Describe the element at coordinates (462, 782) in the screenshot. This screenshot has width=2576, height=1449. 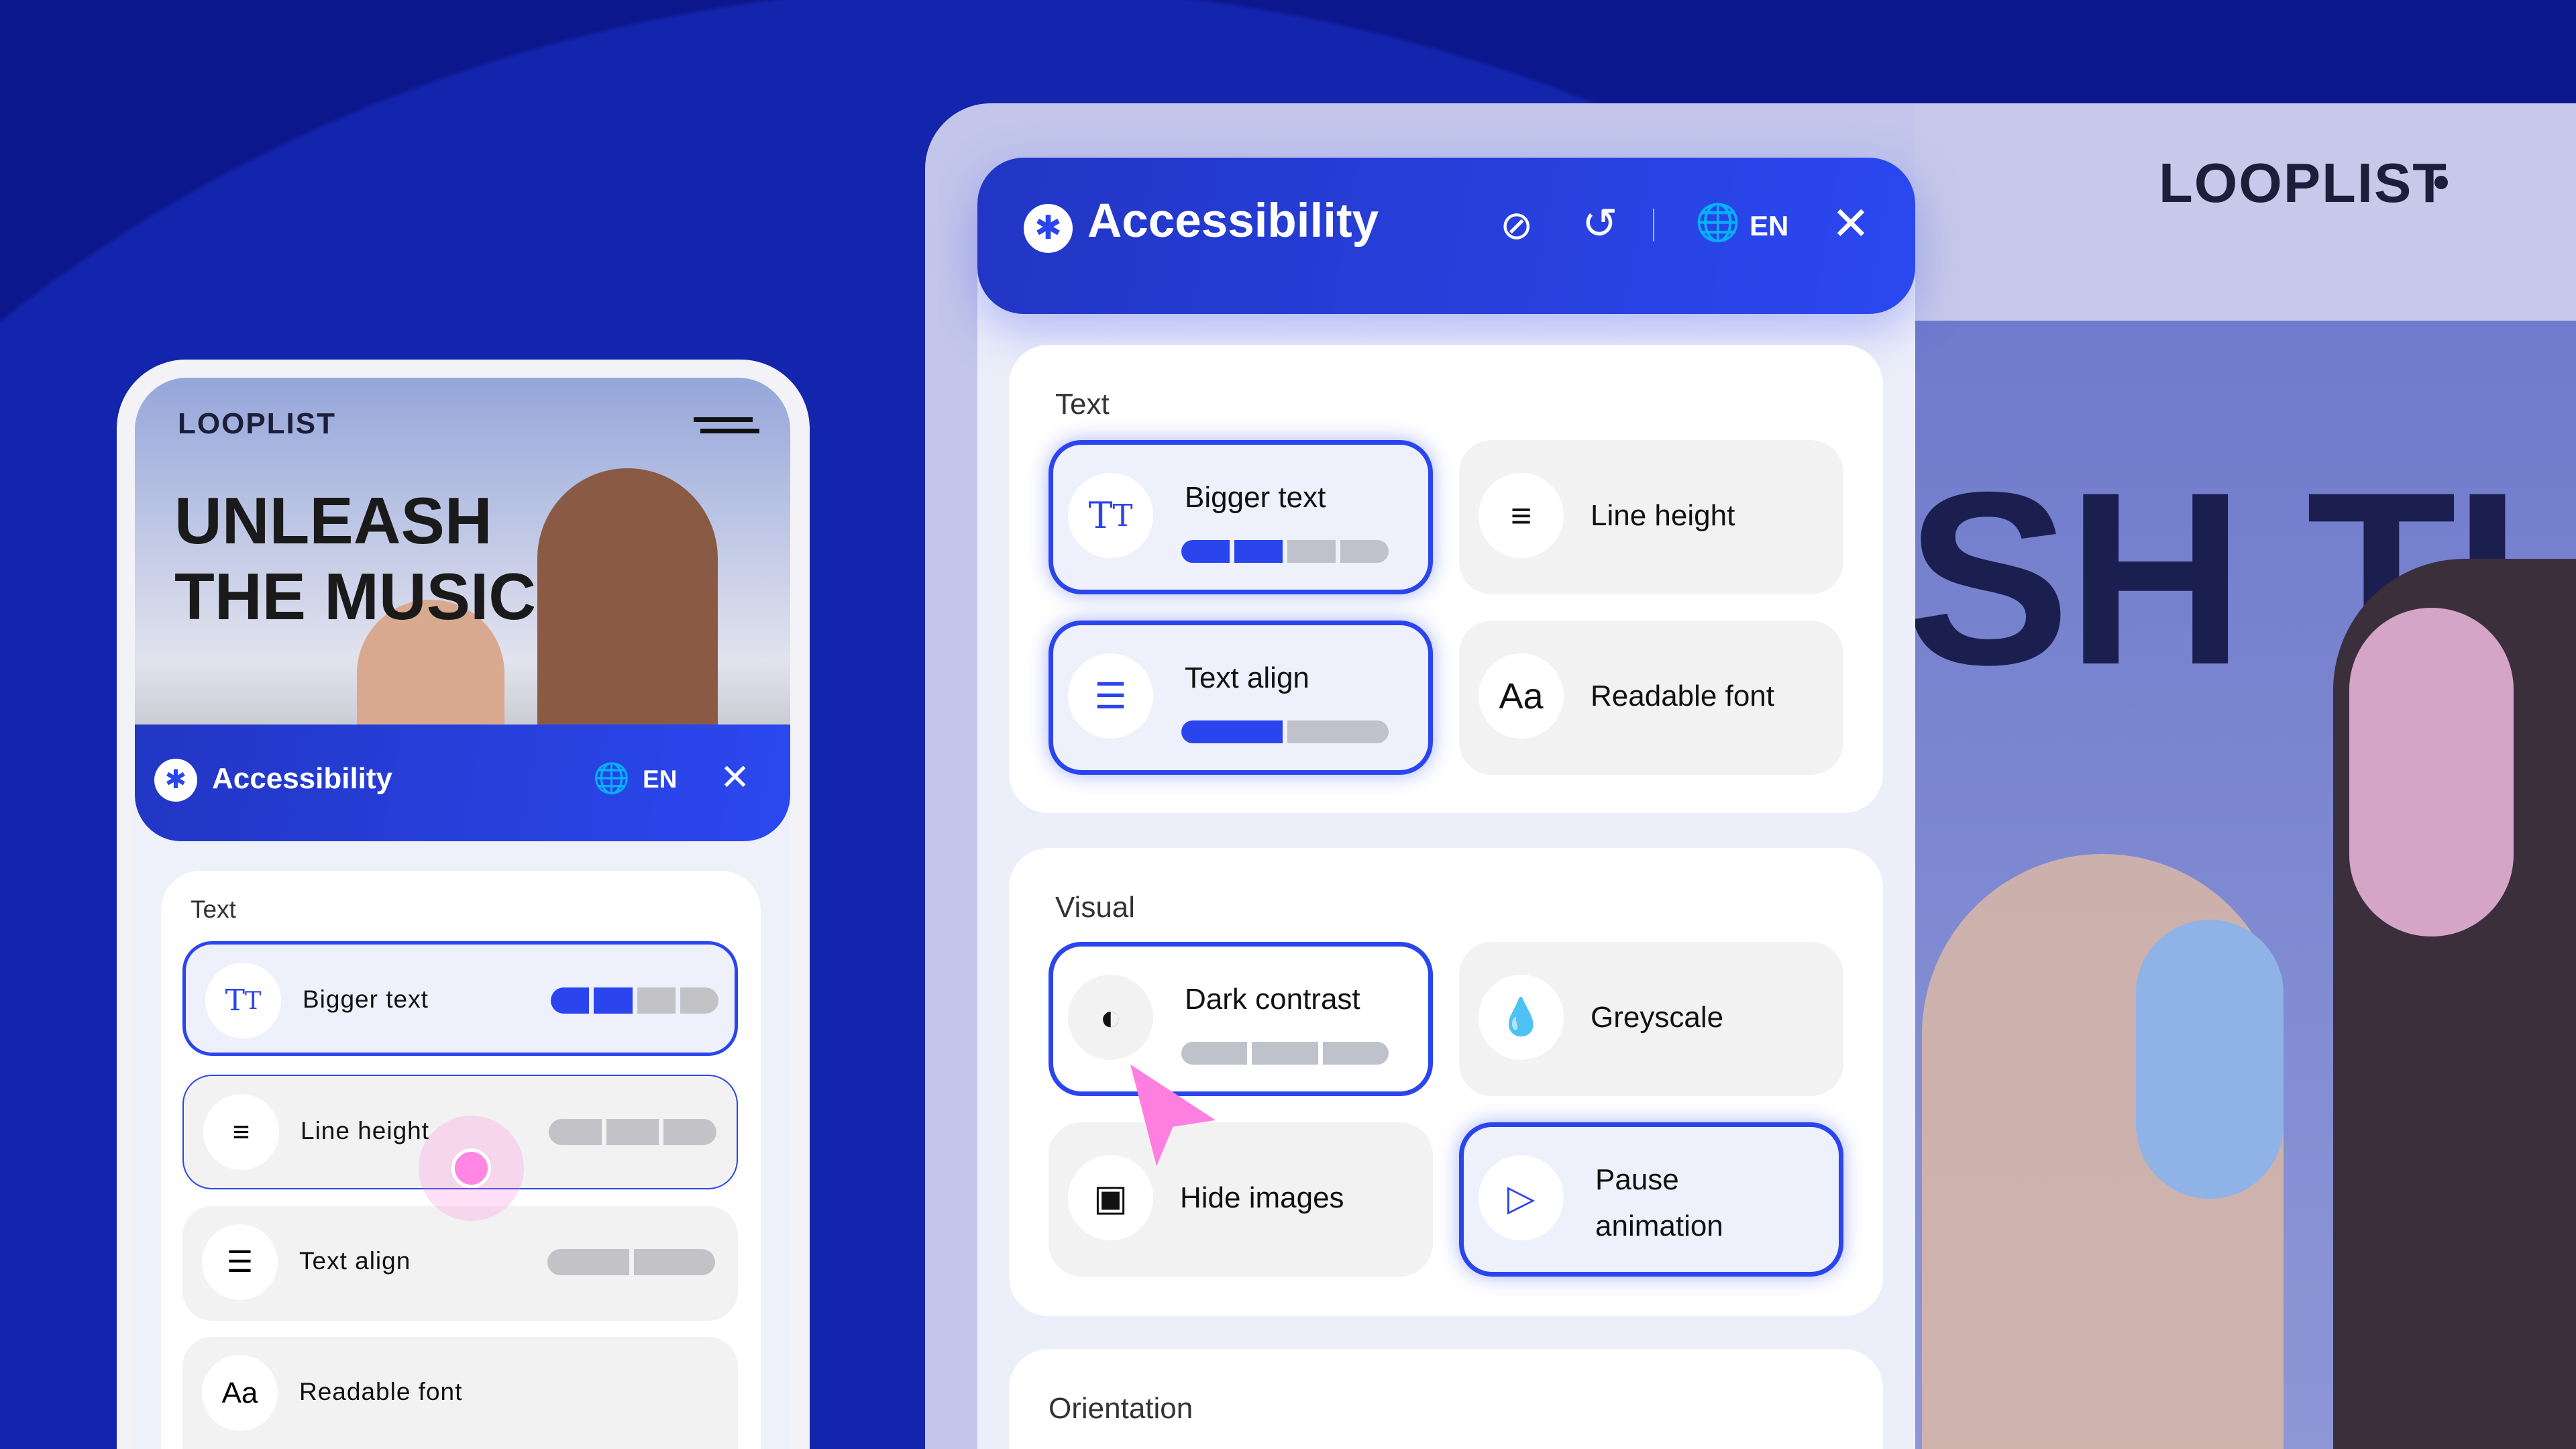
I see `phone-panel-header: ✱ Accessibility 🌐 EN ✕` at that location.